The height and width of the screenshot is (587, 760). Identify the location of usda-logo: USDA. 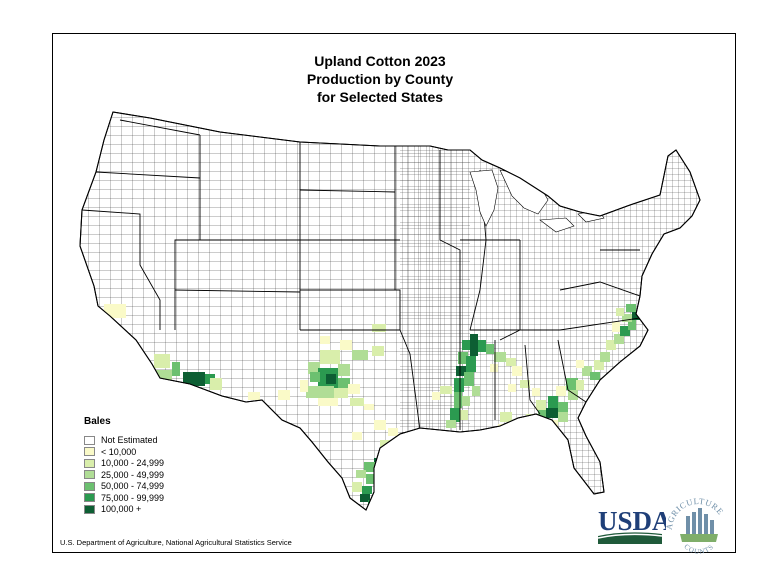
(631, 525).